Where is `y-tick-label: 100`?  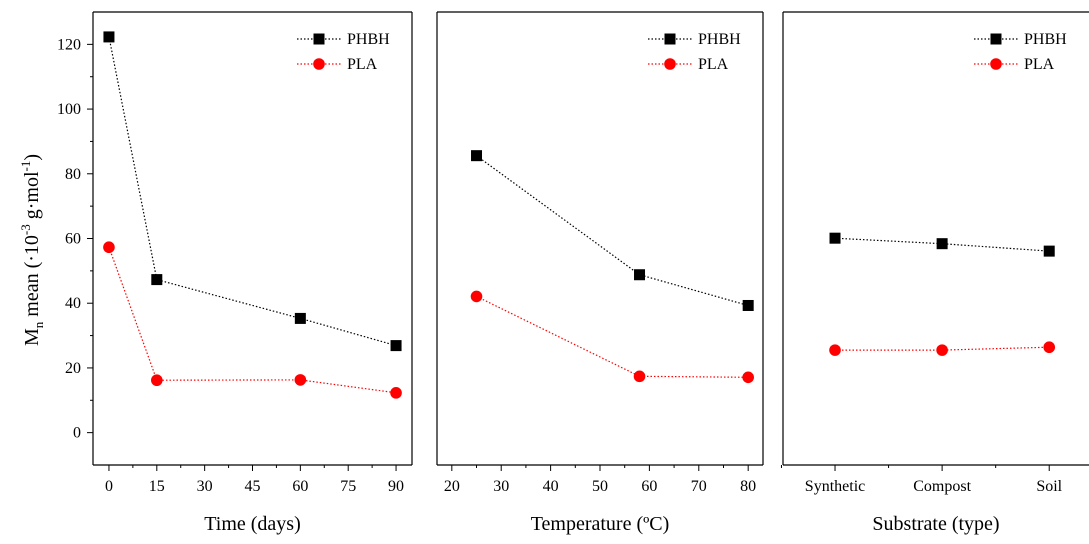
y-tick-label: 100 is located at coordinates (69, 109).